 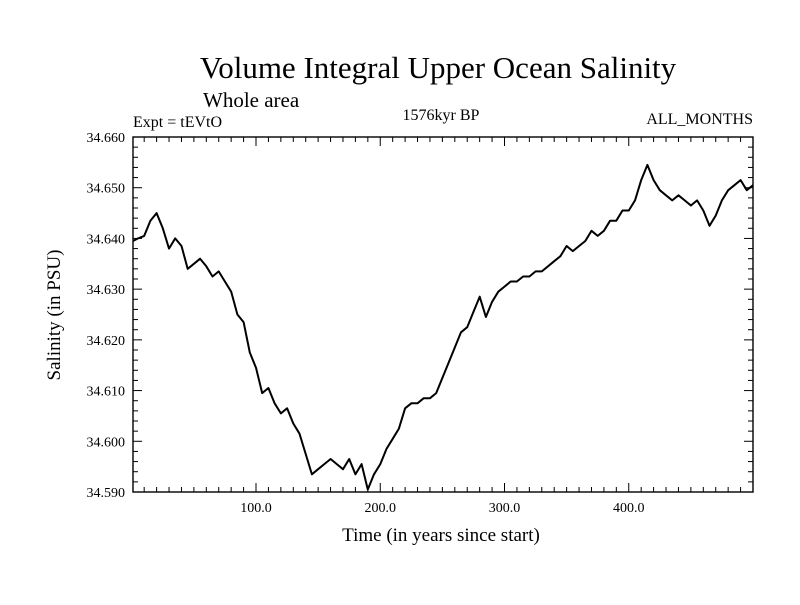 What do you see at coordinates (381, 508) in the screenshot?
I see `x-tick-label: 200.0` at bounding box center [381, 508].